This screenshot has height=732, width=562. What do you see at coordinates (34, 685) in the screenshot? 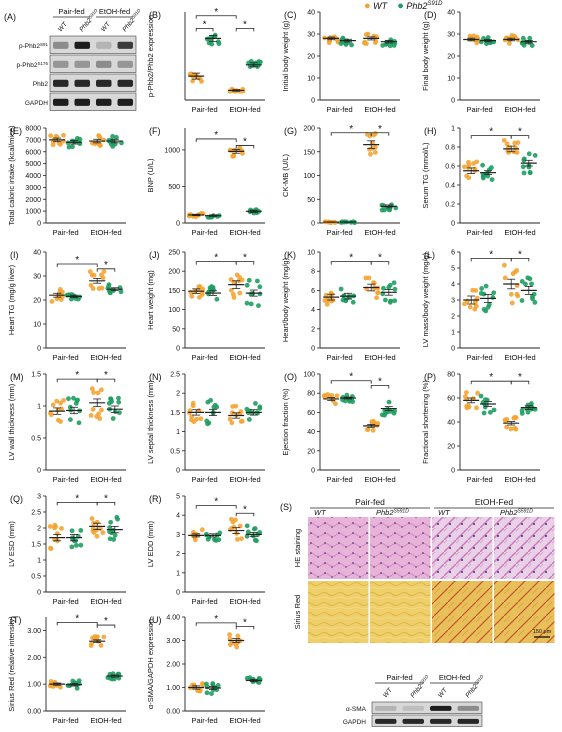
I see `y-tick-label: 1.00` at bounding box center [34, 685].